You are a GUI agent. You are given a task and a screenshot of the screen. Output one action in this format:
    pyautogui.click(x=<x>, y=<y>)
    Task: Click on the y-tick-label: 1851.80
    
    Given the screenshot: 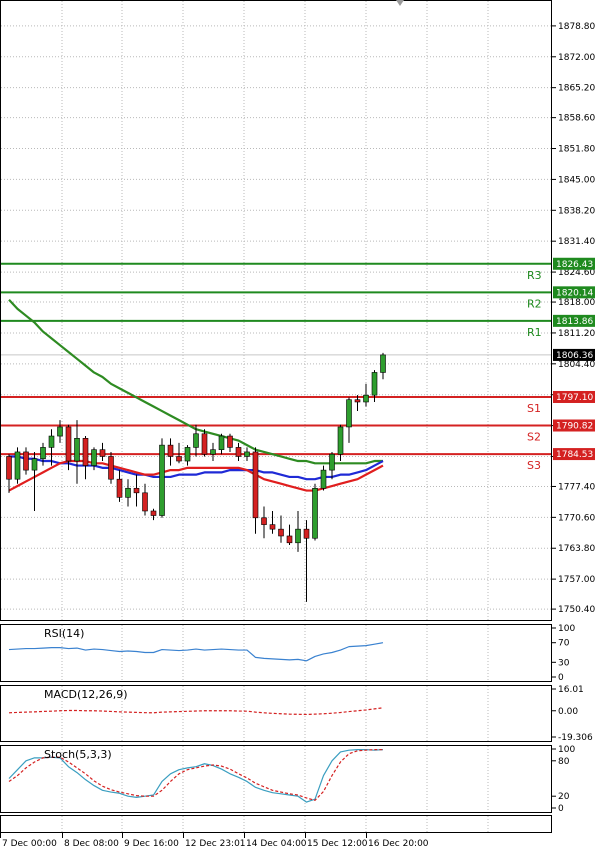 What is the action you would take?
    pyautogui.click(x=576, y=150)
    